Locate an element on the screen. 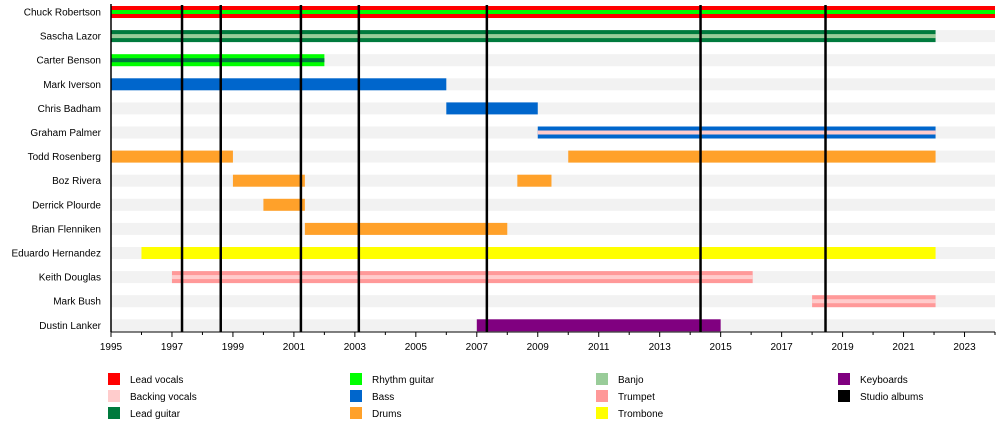 Image resolution: width=1005 pixels, height=425 pixels. member-label: Mark Bush is located at coordinates (77, 302).